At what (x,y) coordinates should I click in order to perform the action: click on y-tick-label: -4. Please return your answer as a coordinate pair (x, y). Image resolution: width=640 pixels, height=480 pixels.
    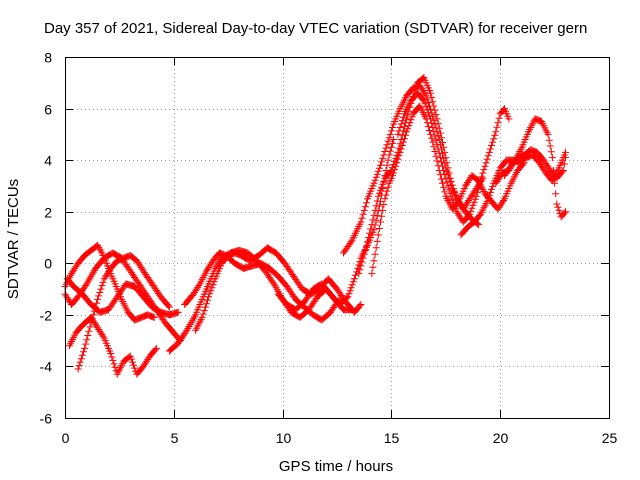
    Looking at the image, I should click on (46, 367).